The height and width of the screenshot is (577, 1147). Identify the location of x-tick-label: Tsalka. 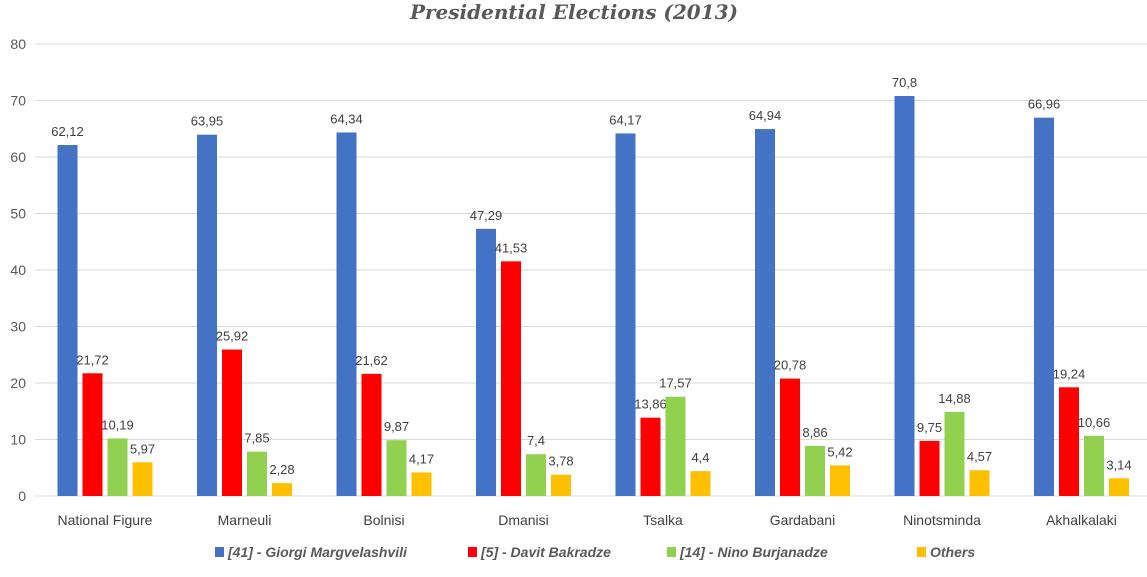
(663, 520).